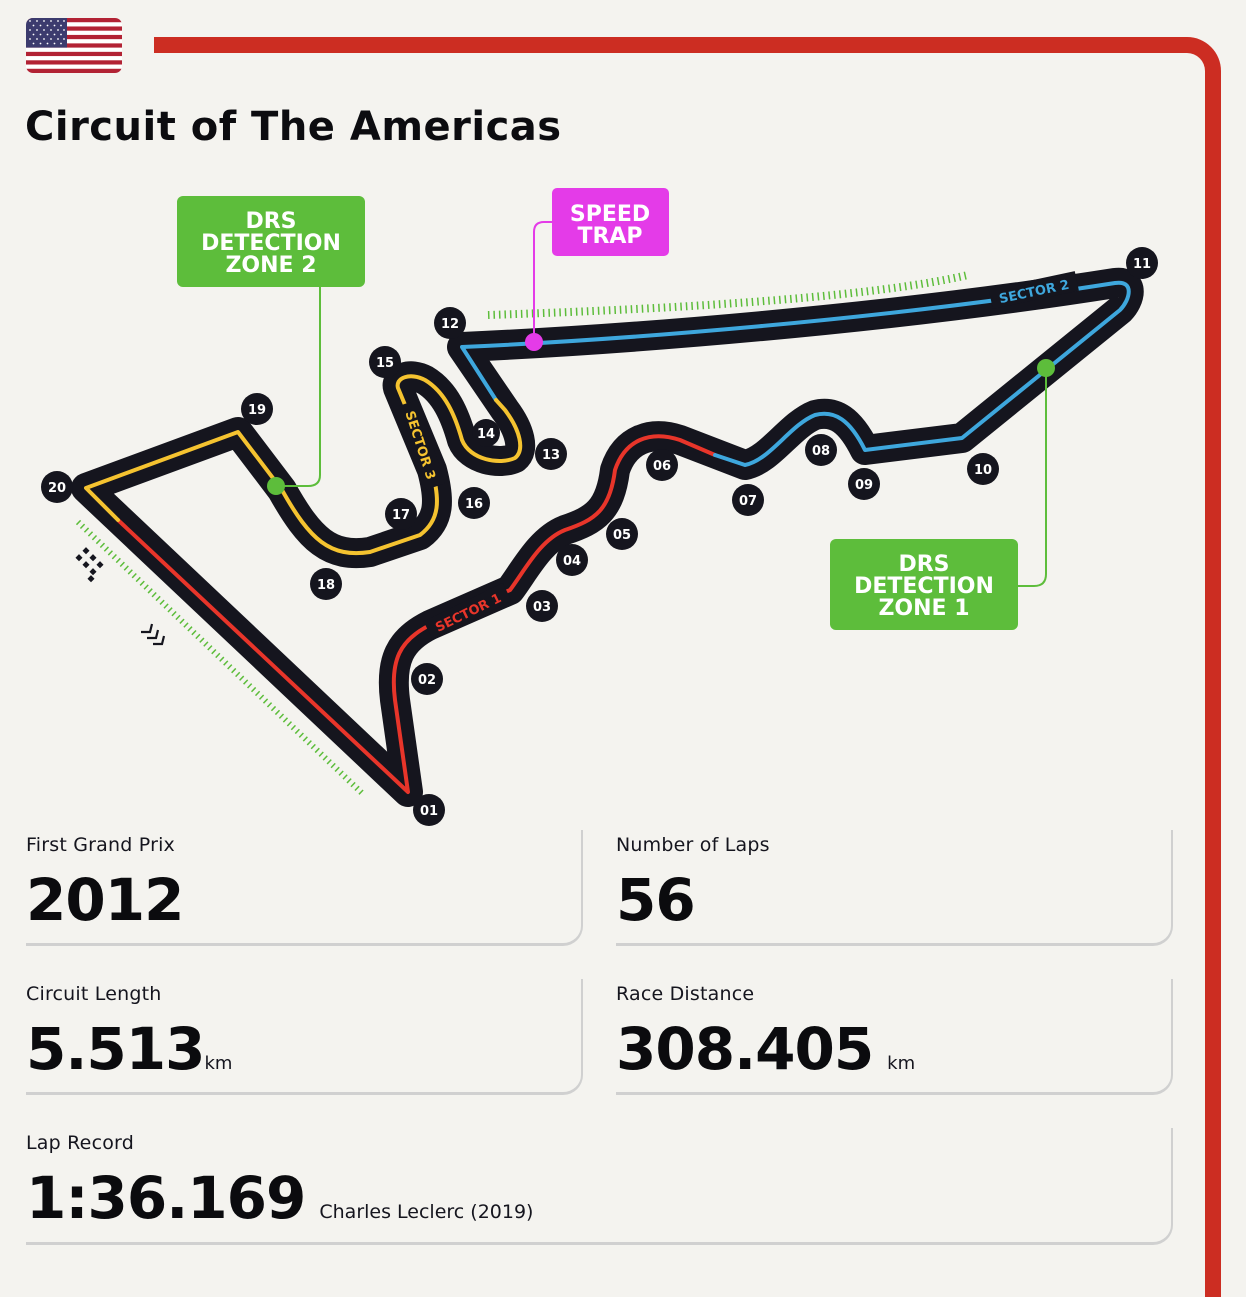 The height and width of the screenshot is (1297, 1246). I want to click on svg-text: 17, so click(401, 515).